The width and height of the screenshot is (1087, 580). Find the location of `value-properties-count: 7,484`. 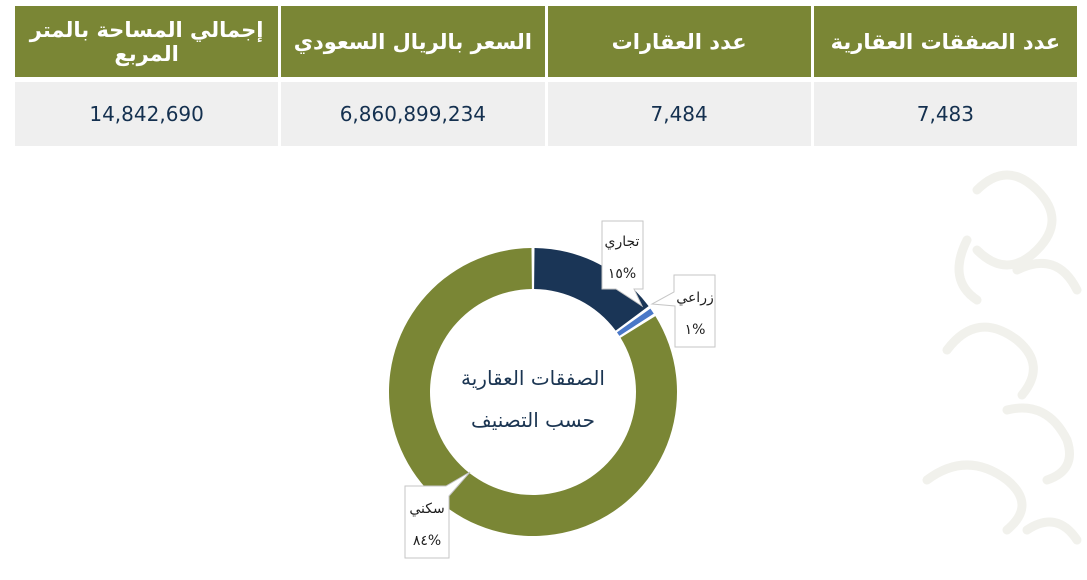

value-properties-count: 7,484 is located at coordinates (679, 114).